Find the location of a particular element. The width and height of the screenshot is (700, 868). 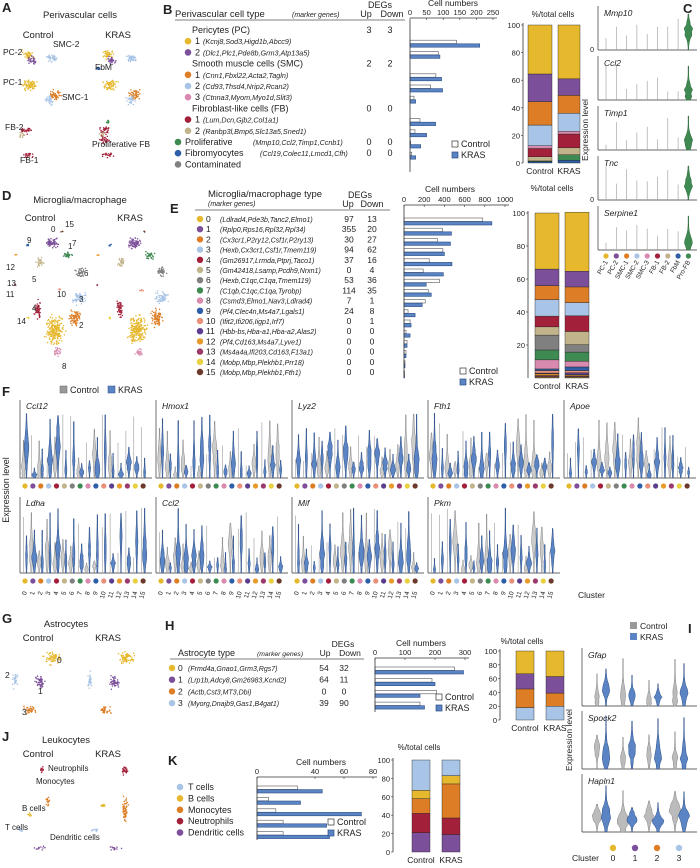

stacked-title: %/total cells is located at coordinates (553, 14).